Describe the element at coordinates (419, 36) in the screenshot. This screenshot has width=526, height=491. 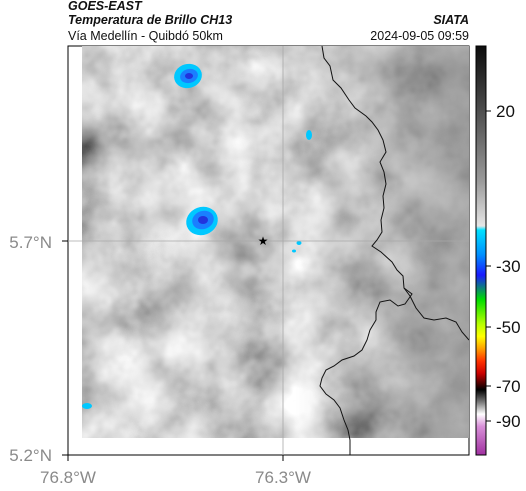
I see `timestamp-label: 2024-09-05 09:59` at that location.